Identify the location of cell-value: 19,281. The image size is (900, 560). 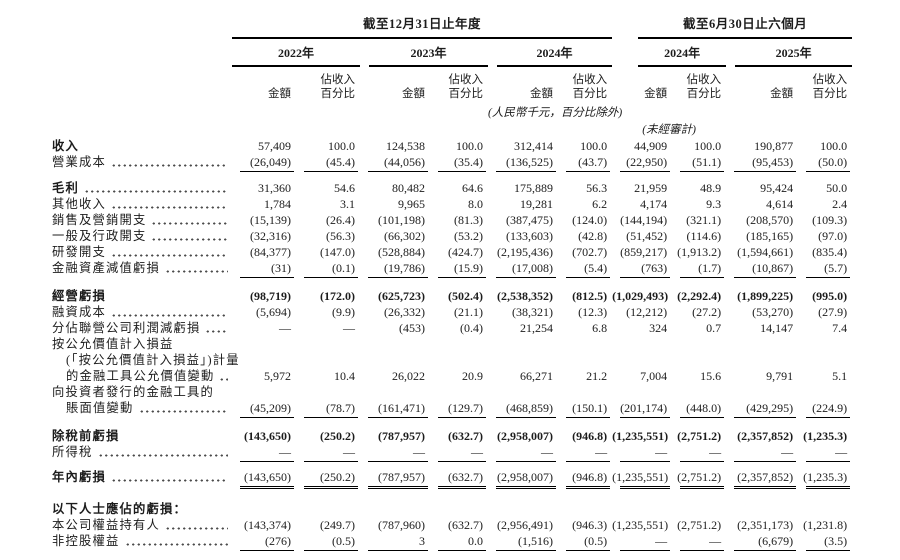
(536, 204).